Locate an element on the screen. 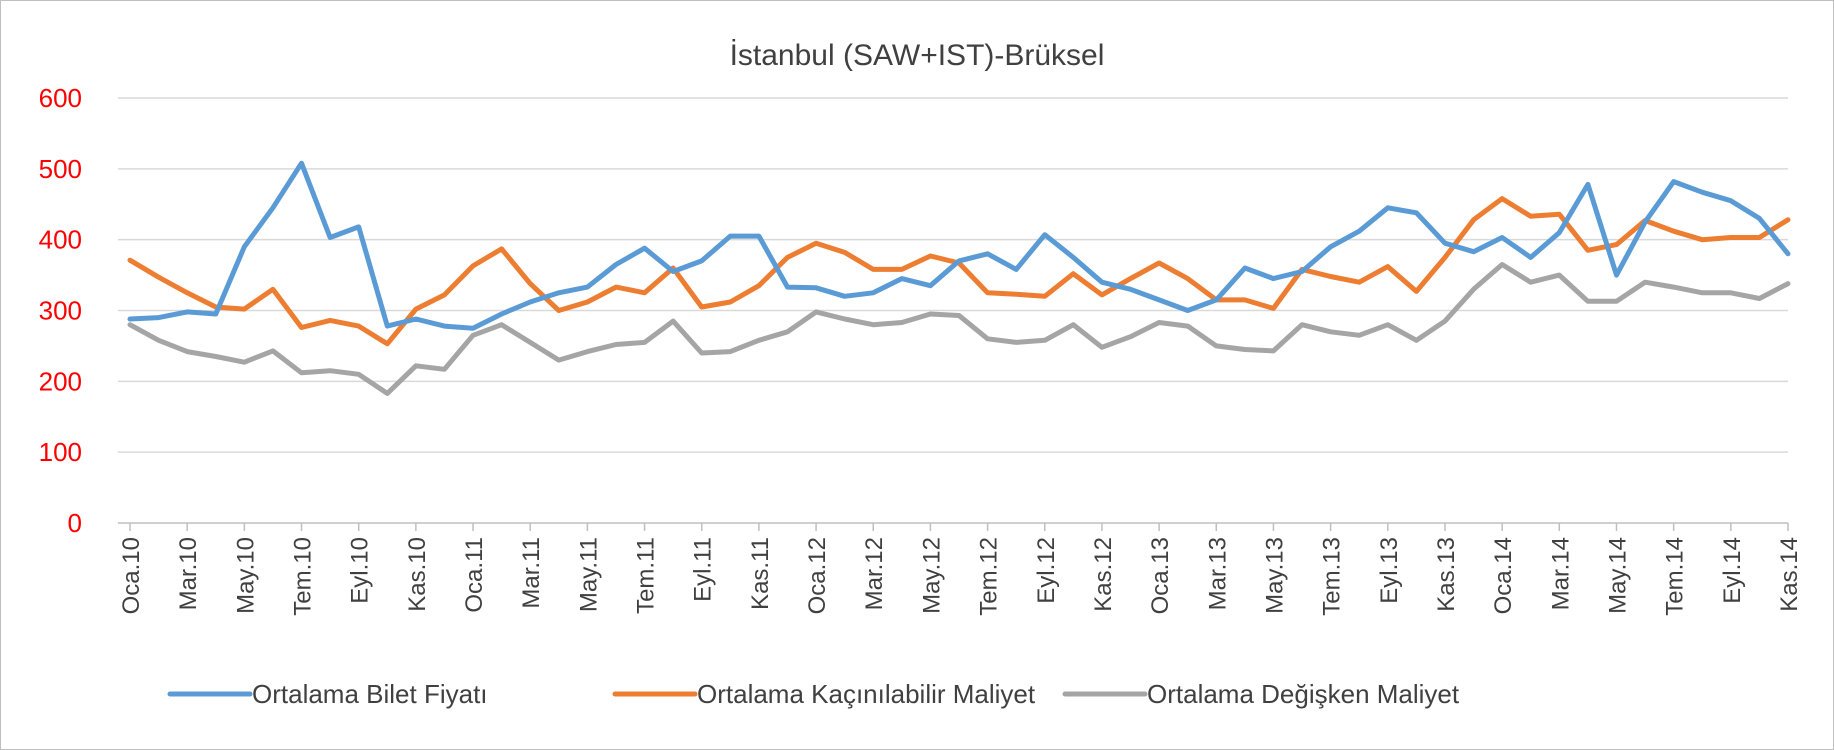 This screenshot has height=750, width=1834. x-tick-label: Tem.10 is located at coordinates (303, 576).